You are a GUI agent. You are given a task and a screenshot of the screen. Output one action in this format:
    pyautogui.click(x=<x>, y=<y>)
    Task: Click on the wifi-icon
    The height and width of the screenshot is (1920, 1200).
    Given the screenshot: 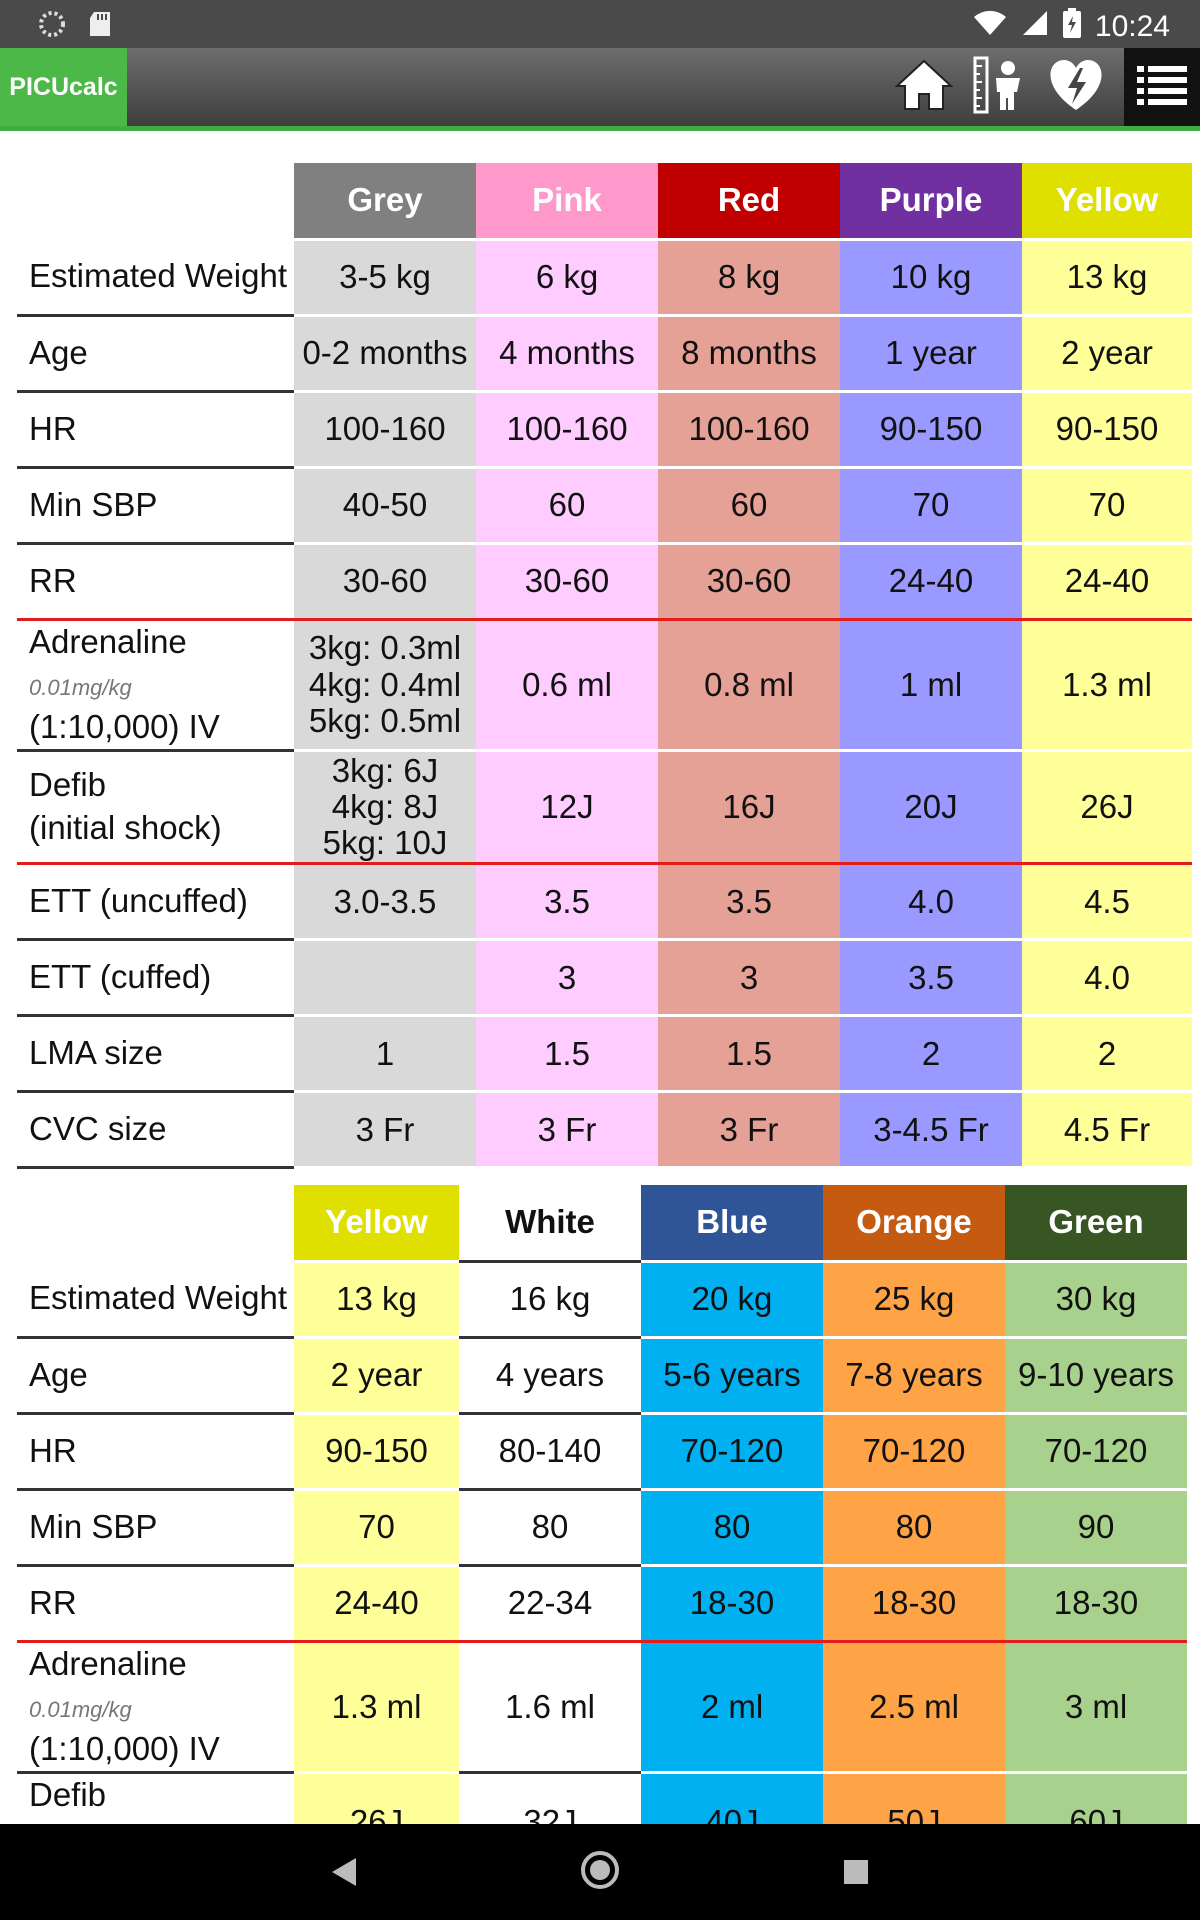 What is the action you would take?
    pyautogui.click(x=990, y=27)
    